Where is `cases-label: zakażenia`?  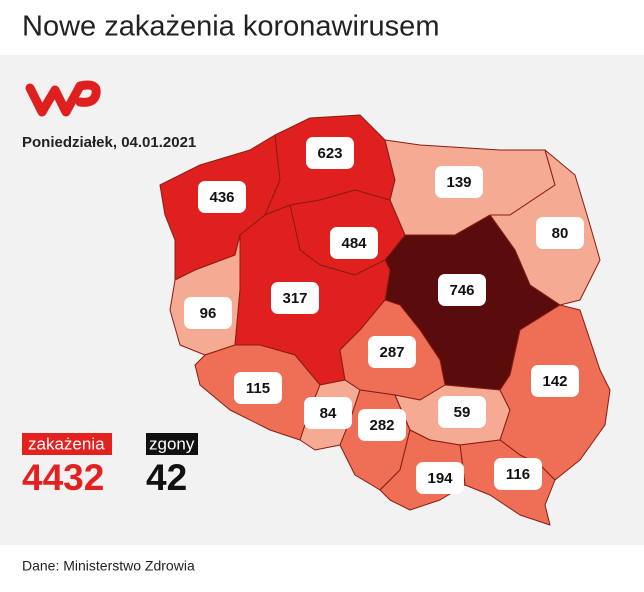 cases-label: zakażenia is located at coordinates (66, 443).